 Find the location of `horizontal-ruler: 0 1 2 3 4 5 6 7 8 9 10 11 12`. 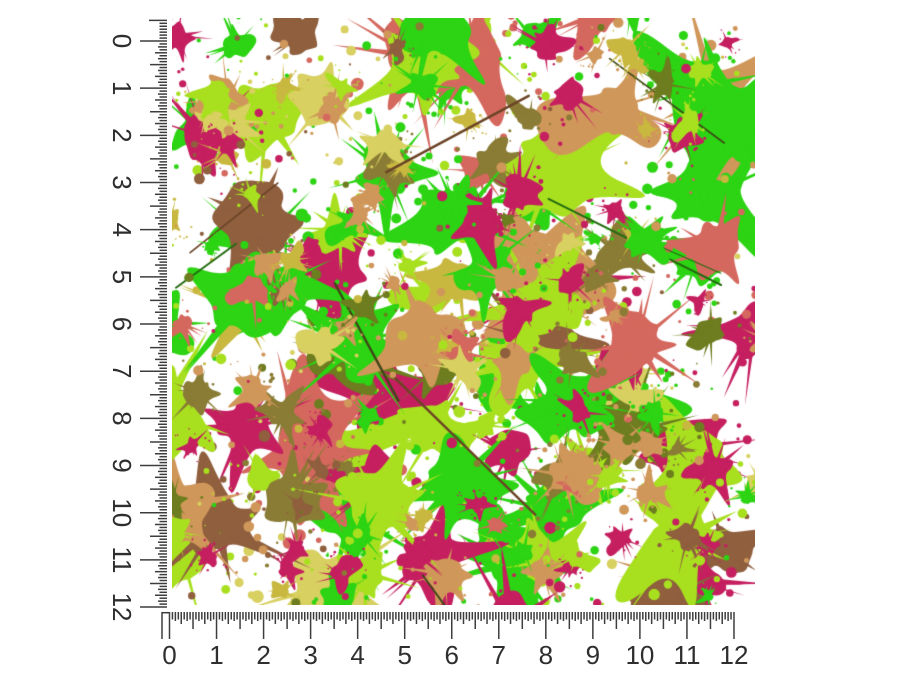

horizontal-ruler: 0 1 2 3 4 5 6 7 8 9 10 11 12 is located at coordinates (455, 640).